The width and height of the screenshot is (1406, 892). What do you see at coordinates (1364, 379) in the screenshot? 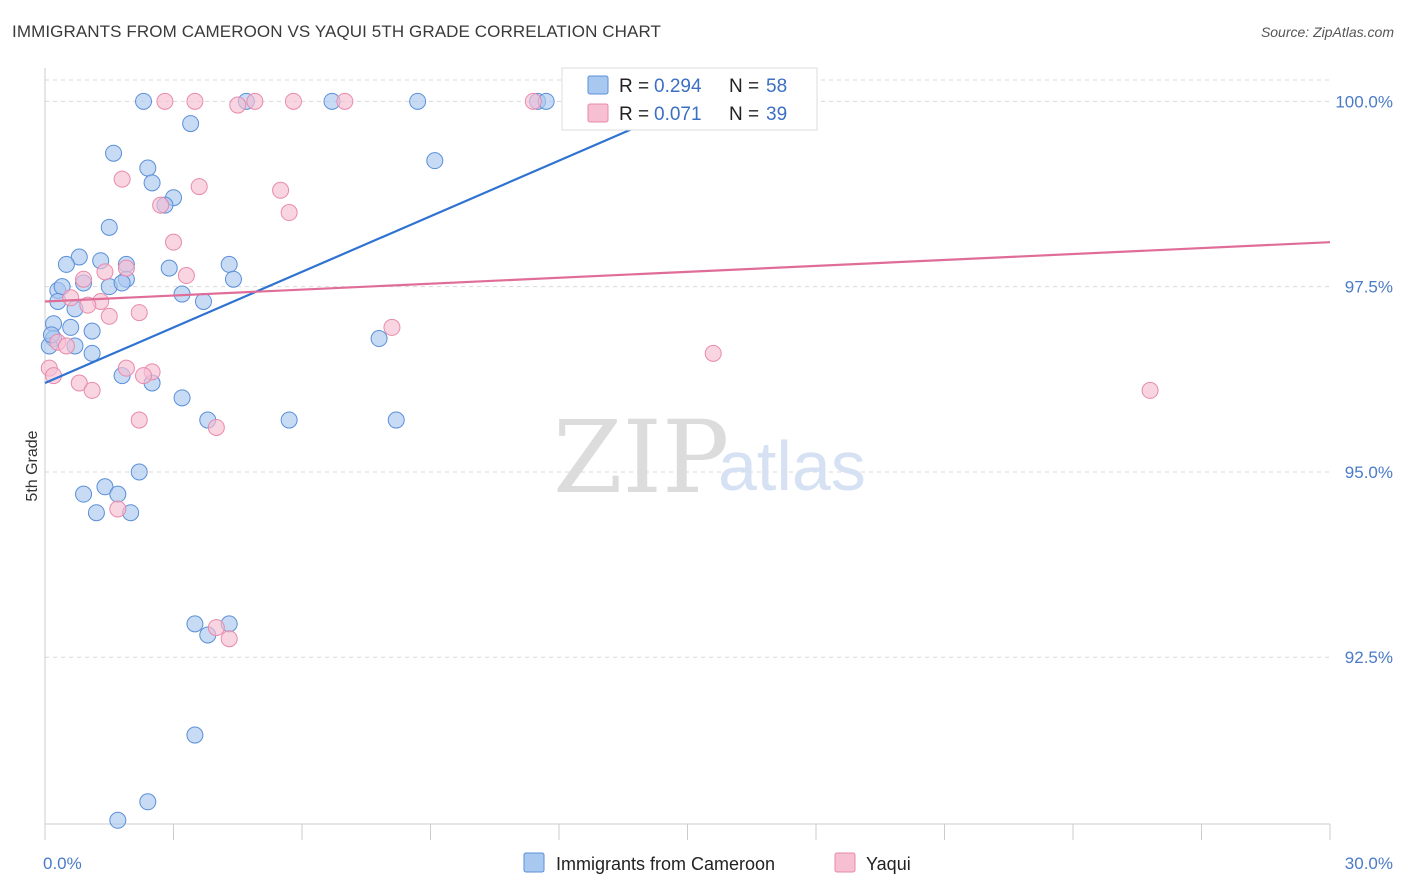
I see `y-tick-labels: 92.5% 95.0% 97.5% 100.0%` at bounding box center [1364, 379].